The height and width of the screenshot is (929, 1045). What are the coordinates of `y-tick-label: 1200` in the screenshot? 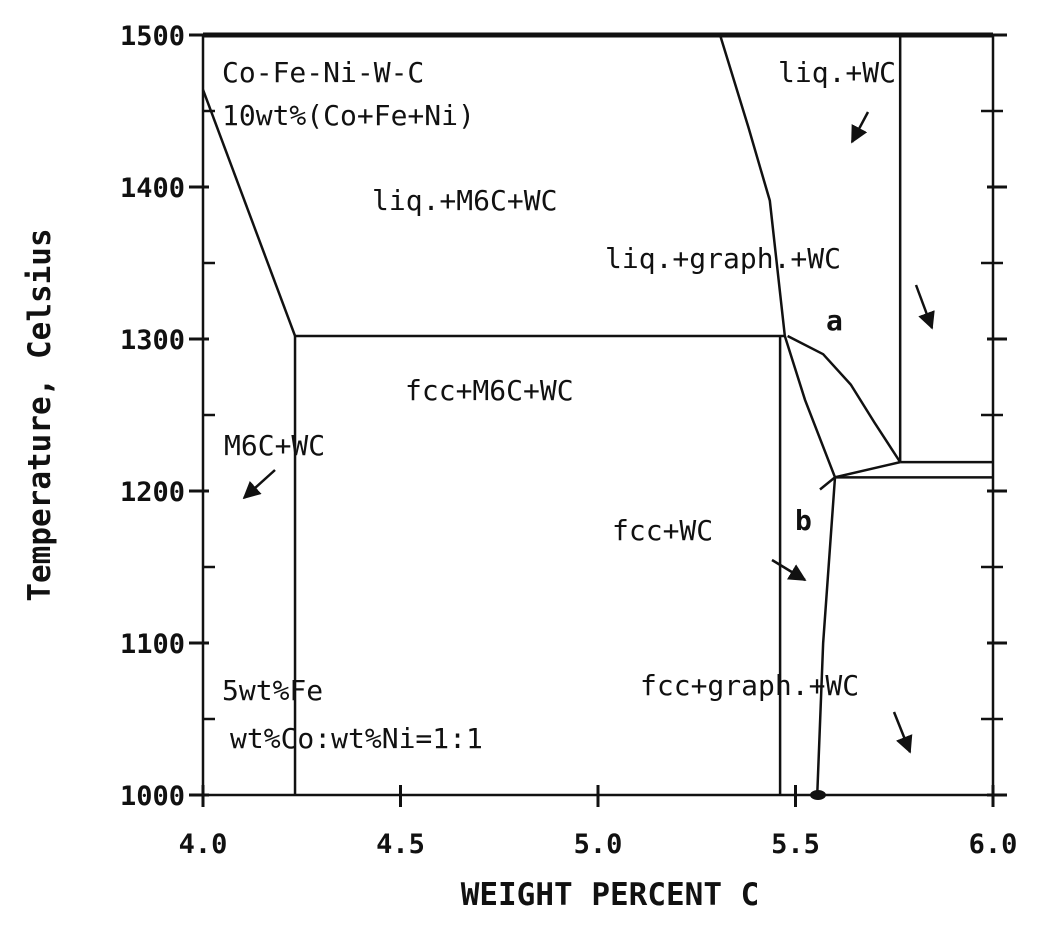 It's located at (152, 492).